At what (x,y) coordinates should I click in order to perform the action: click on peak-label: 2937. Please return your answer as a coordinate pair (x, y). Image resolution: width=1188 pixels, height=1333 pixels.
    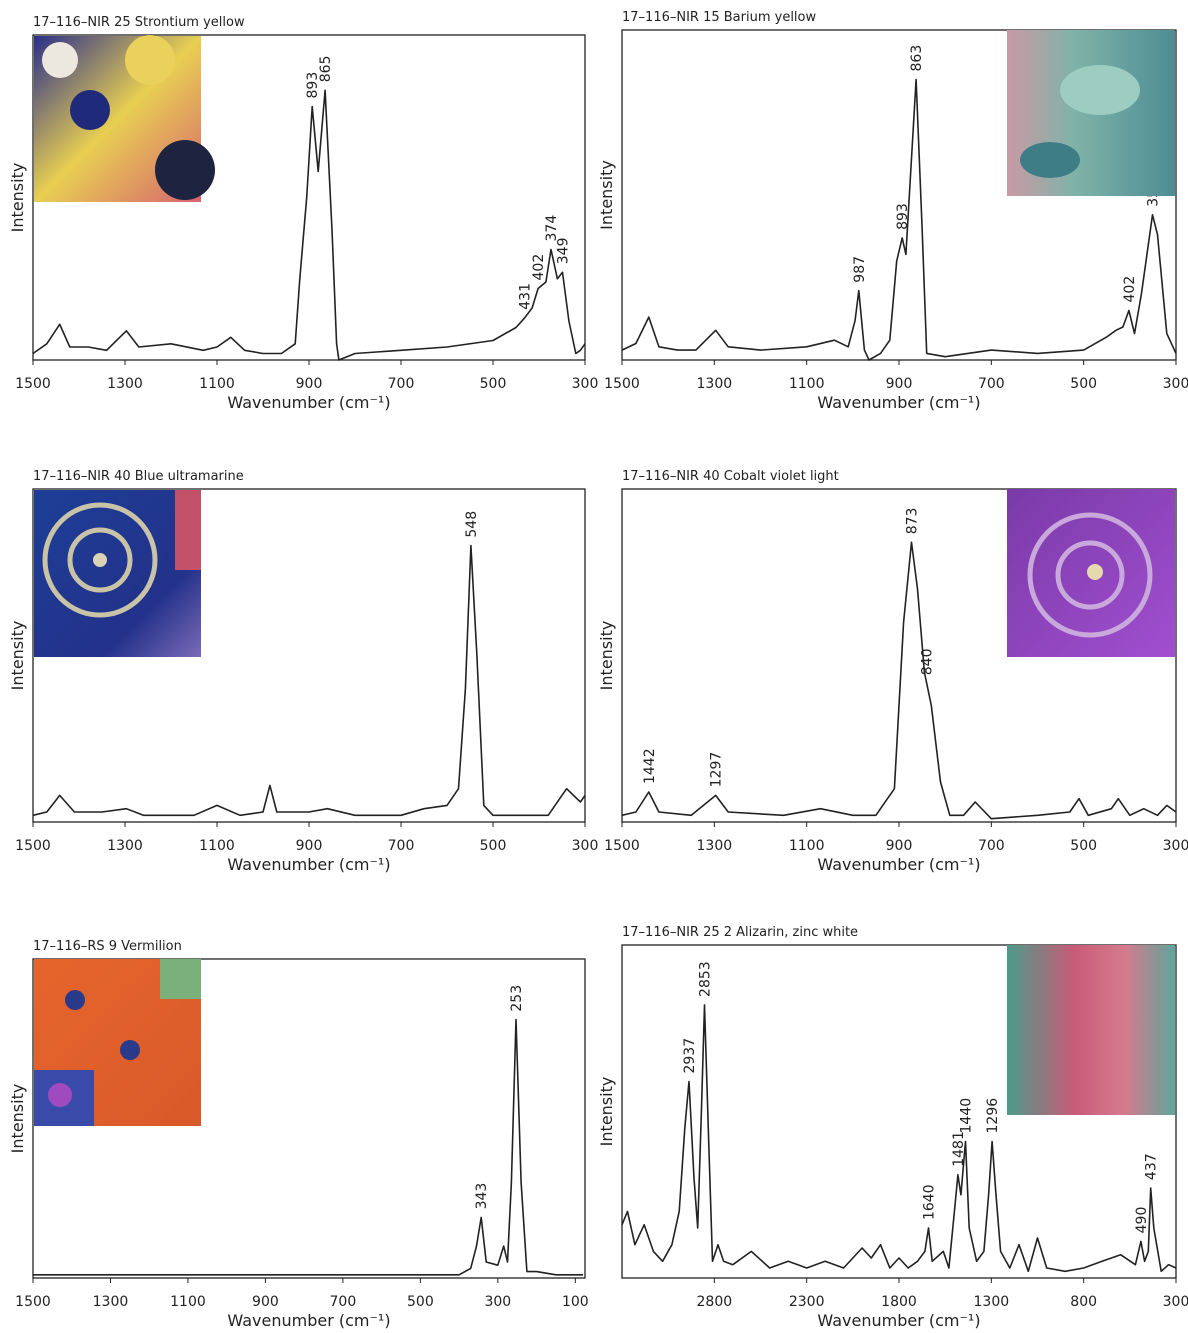
    Looking at the image, I should click on (690, 1056).